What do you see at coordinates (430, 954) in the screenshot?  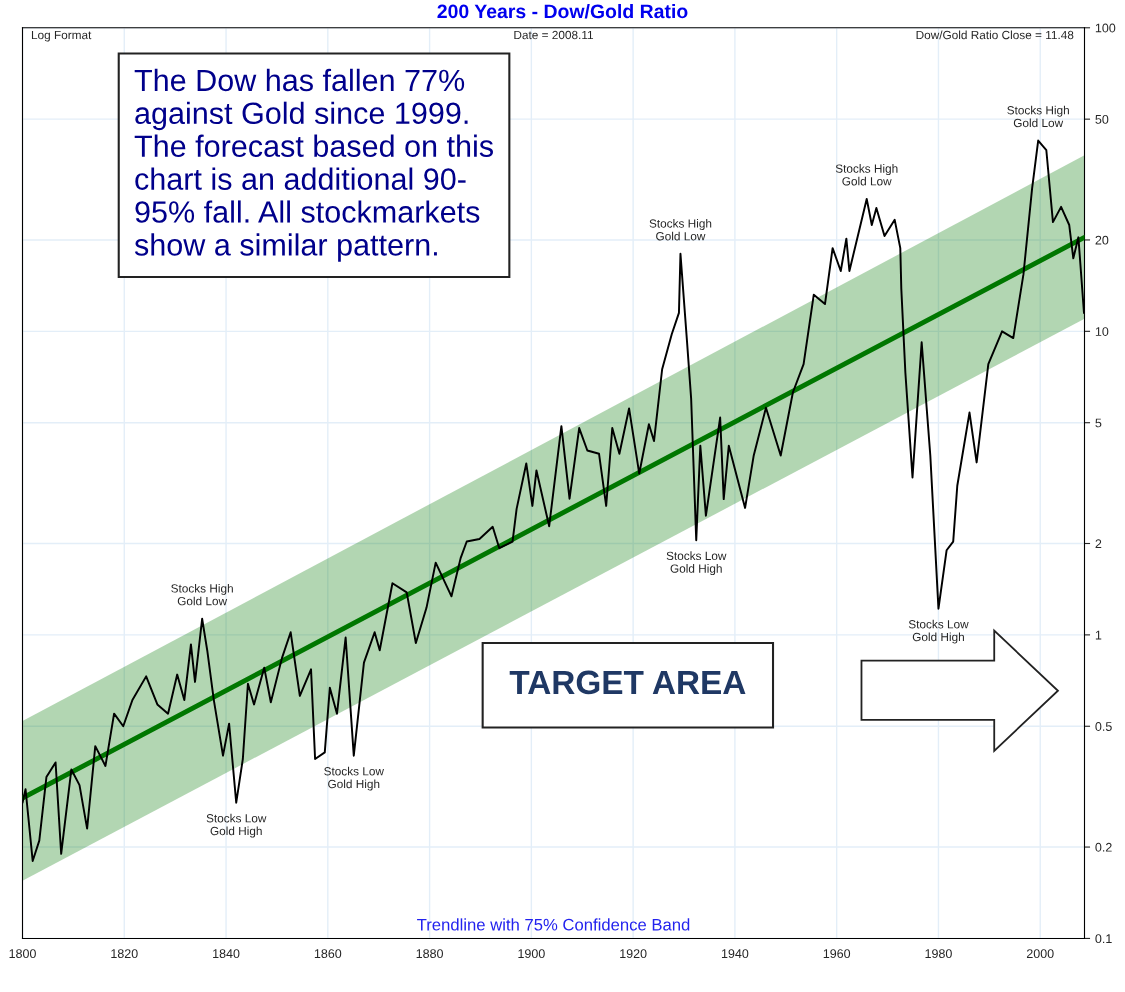 I see `x-tick-label: 1880` at bounding box center [430, 954].